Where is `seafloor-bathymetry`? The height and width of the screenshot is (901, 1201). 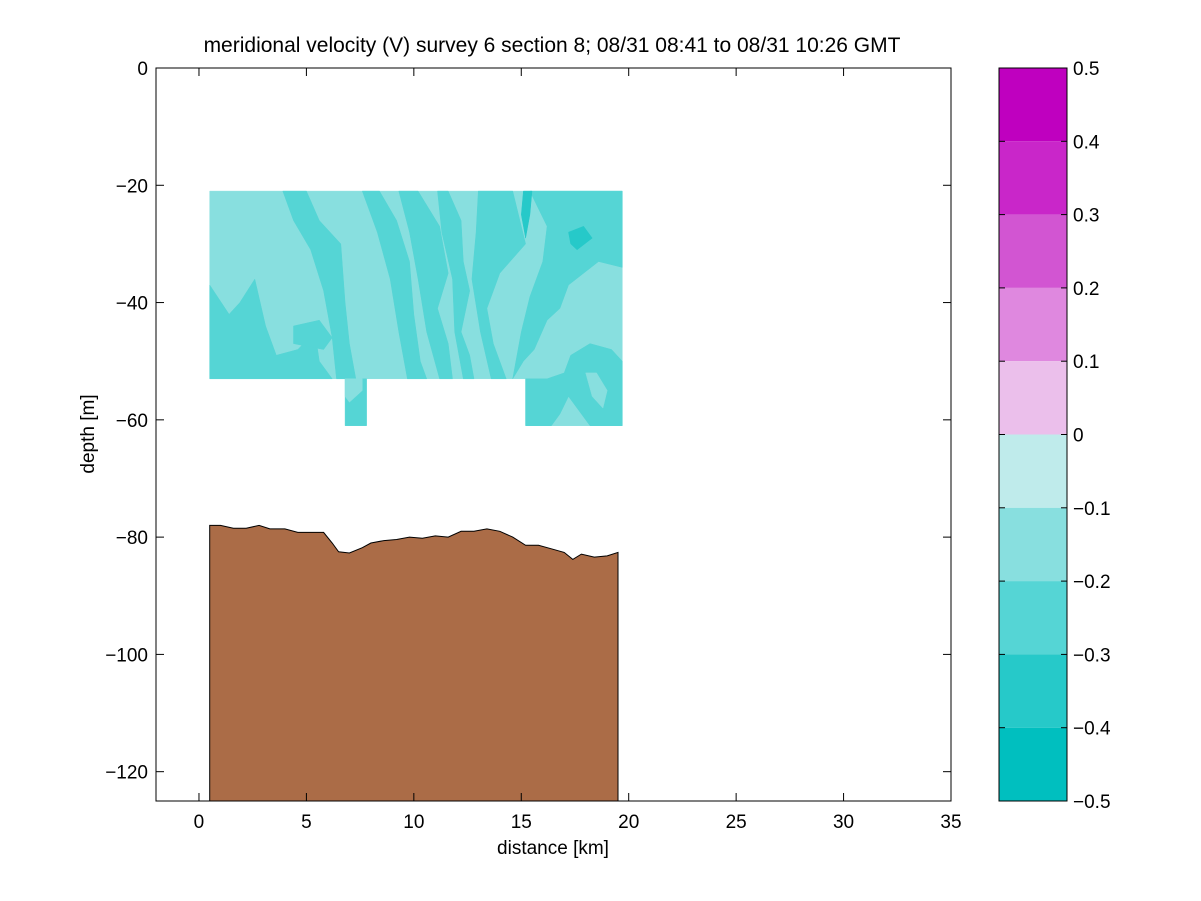 seafloor-bathymetry is located at coordinates (414, 662).